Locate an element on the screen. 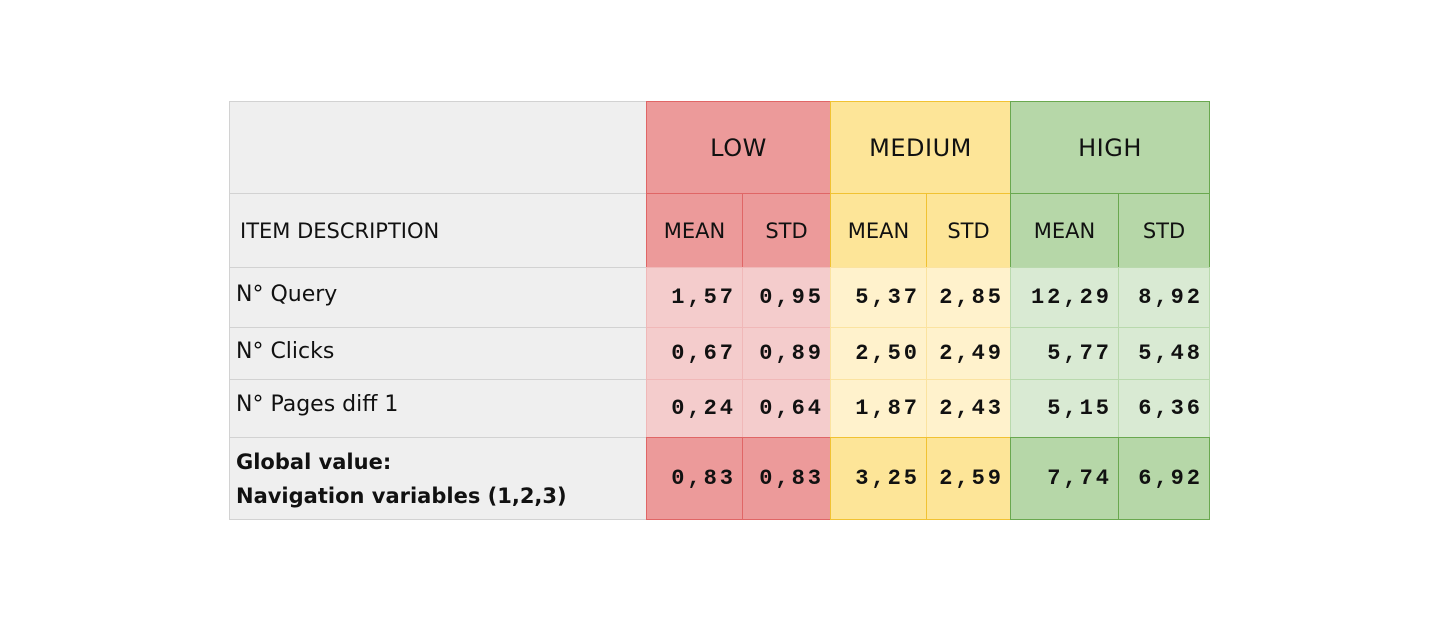 This screenshot has width=1440, height=621. value-text: 1,87 is located at coordinates (887, 408).